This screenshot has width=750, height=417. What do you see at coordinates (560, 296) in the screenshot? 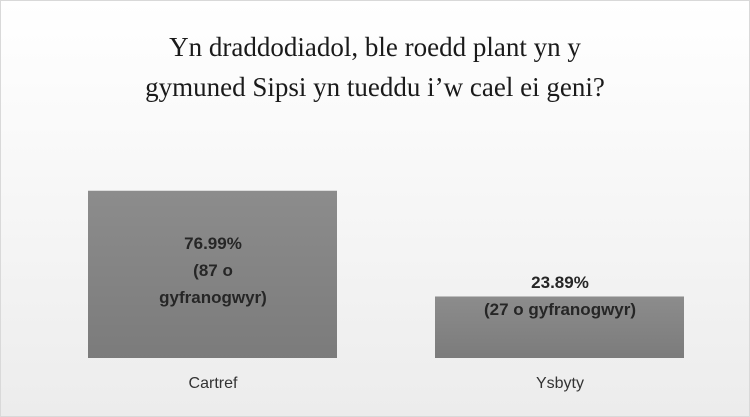
I see `data-label: 23.89% (27 o gyfranogwyr)` at bounding box center [560, 296].